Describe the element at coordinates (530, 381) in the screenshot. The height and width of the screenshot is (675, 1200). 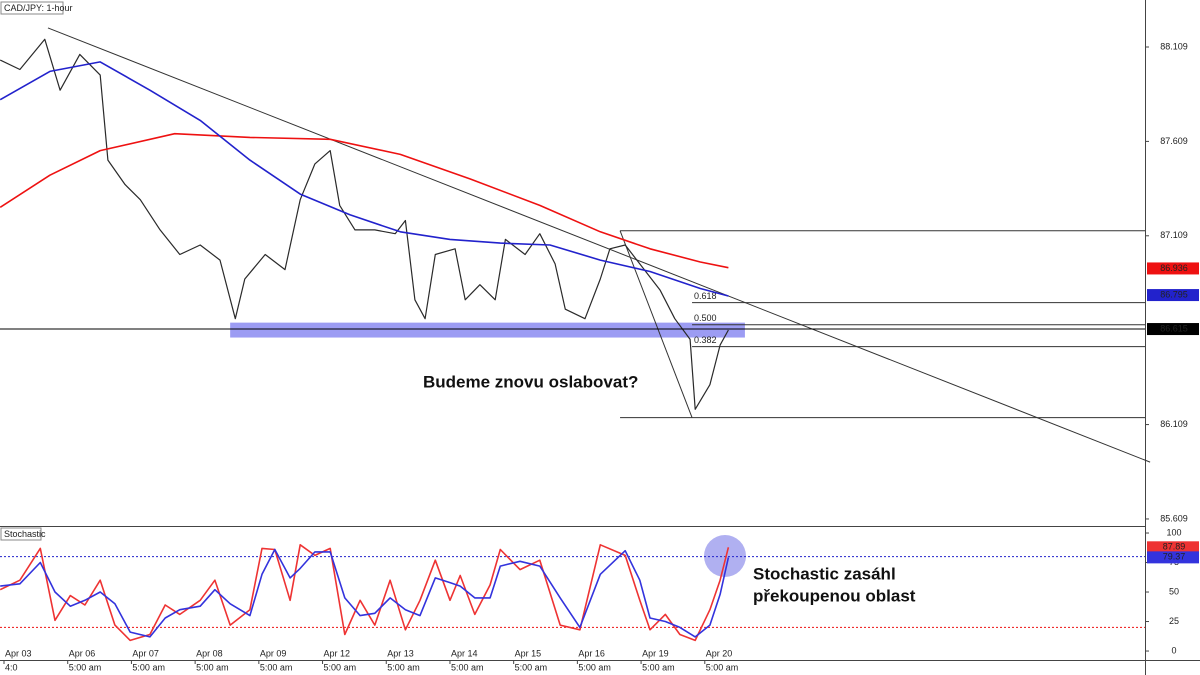
I see `annotation: Budeme znovu oslabovat?` at that location.